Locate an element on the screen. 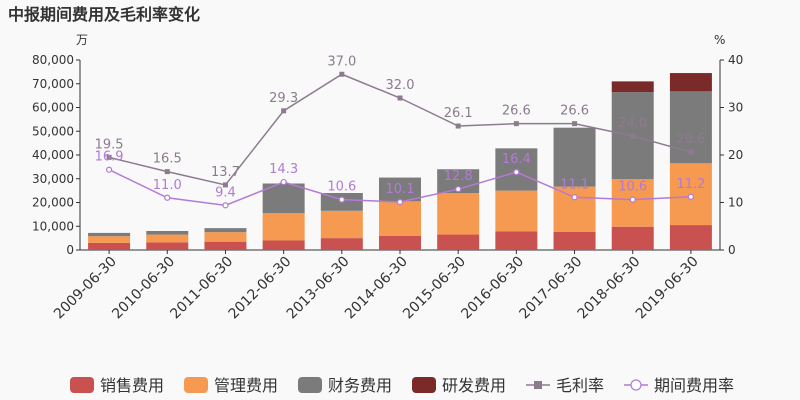 Image resolution: width=800 pixels, height=400 pixels. legend-label: 财务费用 is located at coordinates (360, 385).